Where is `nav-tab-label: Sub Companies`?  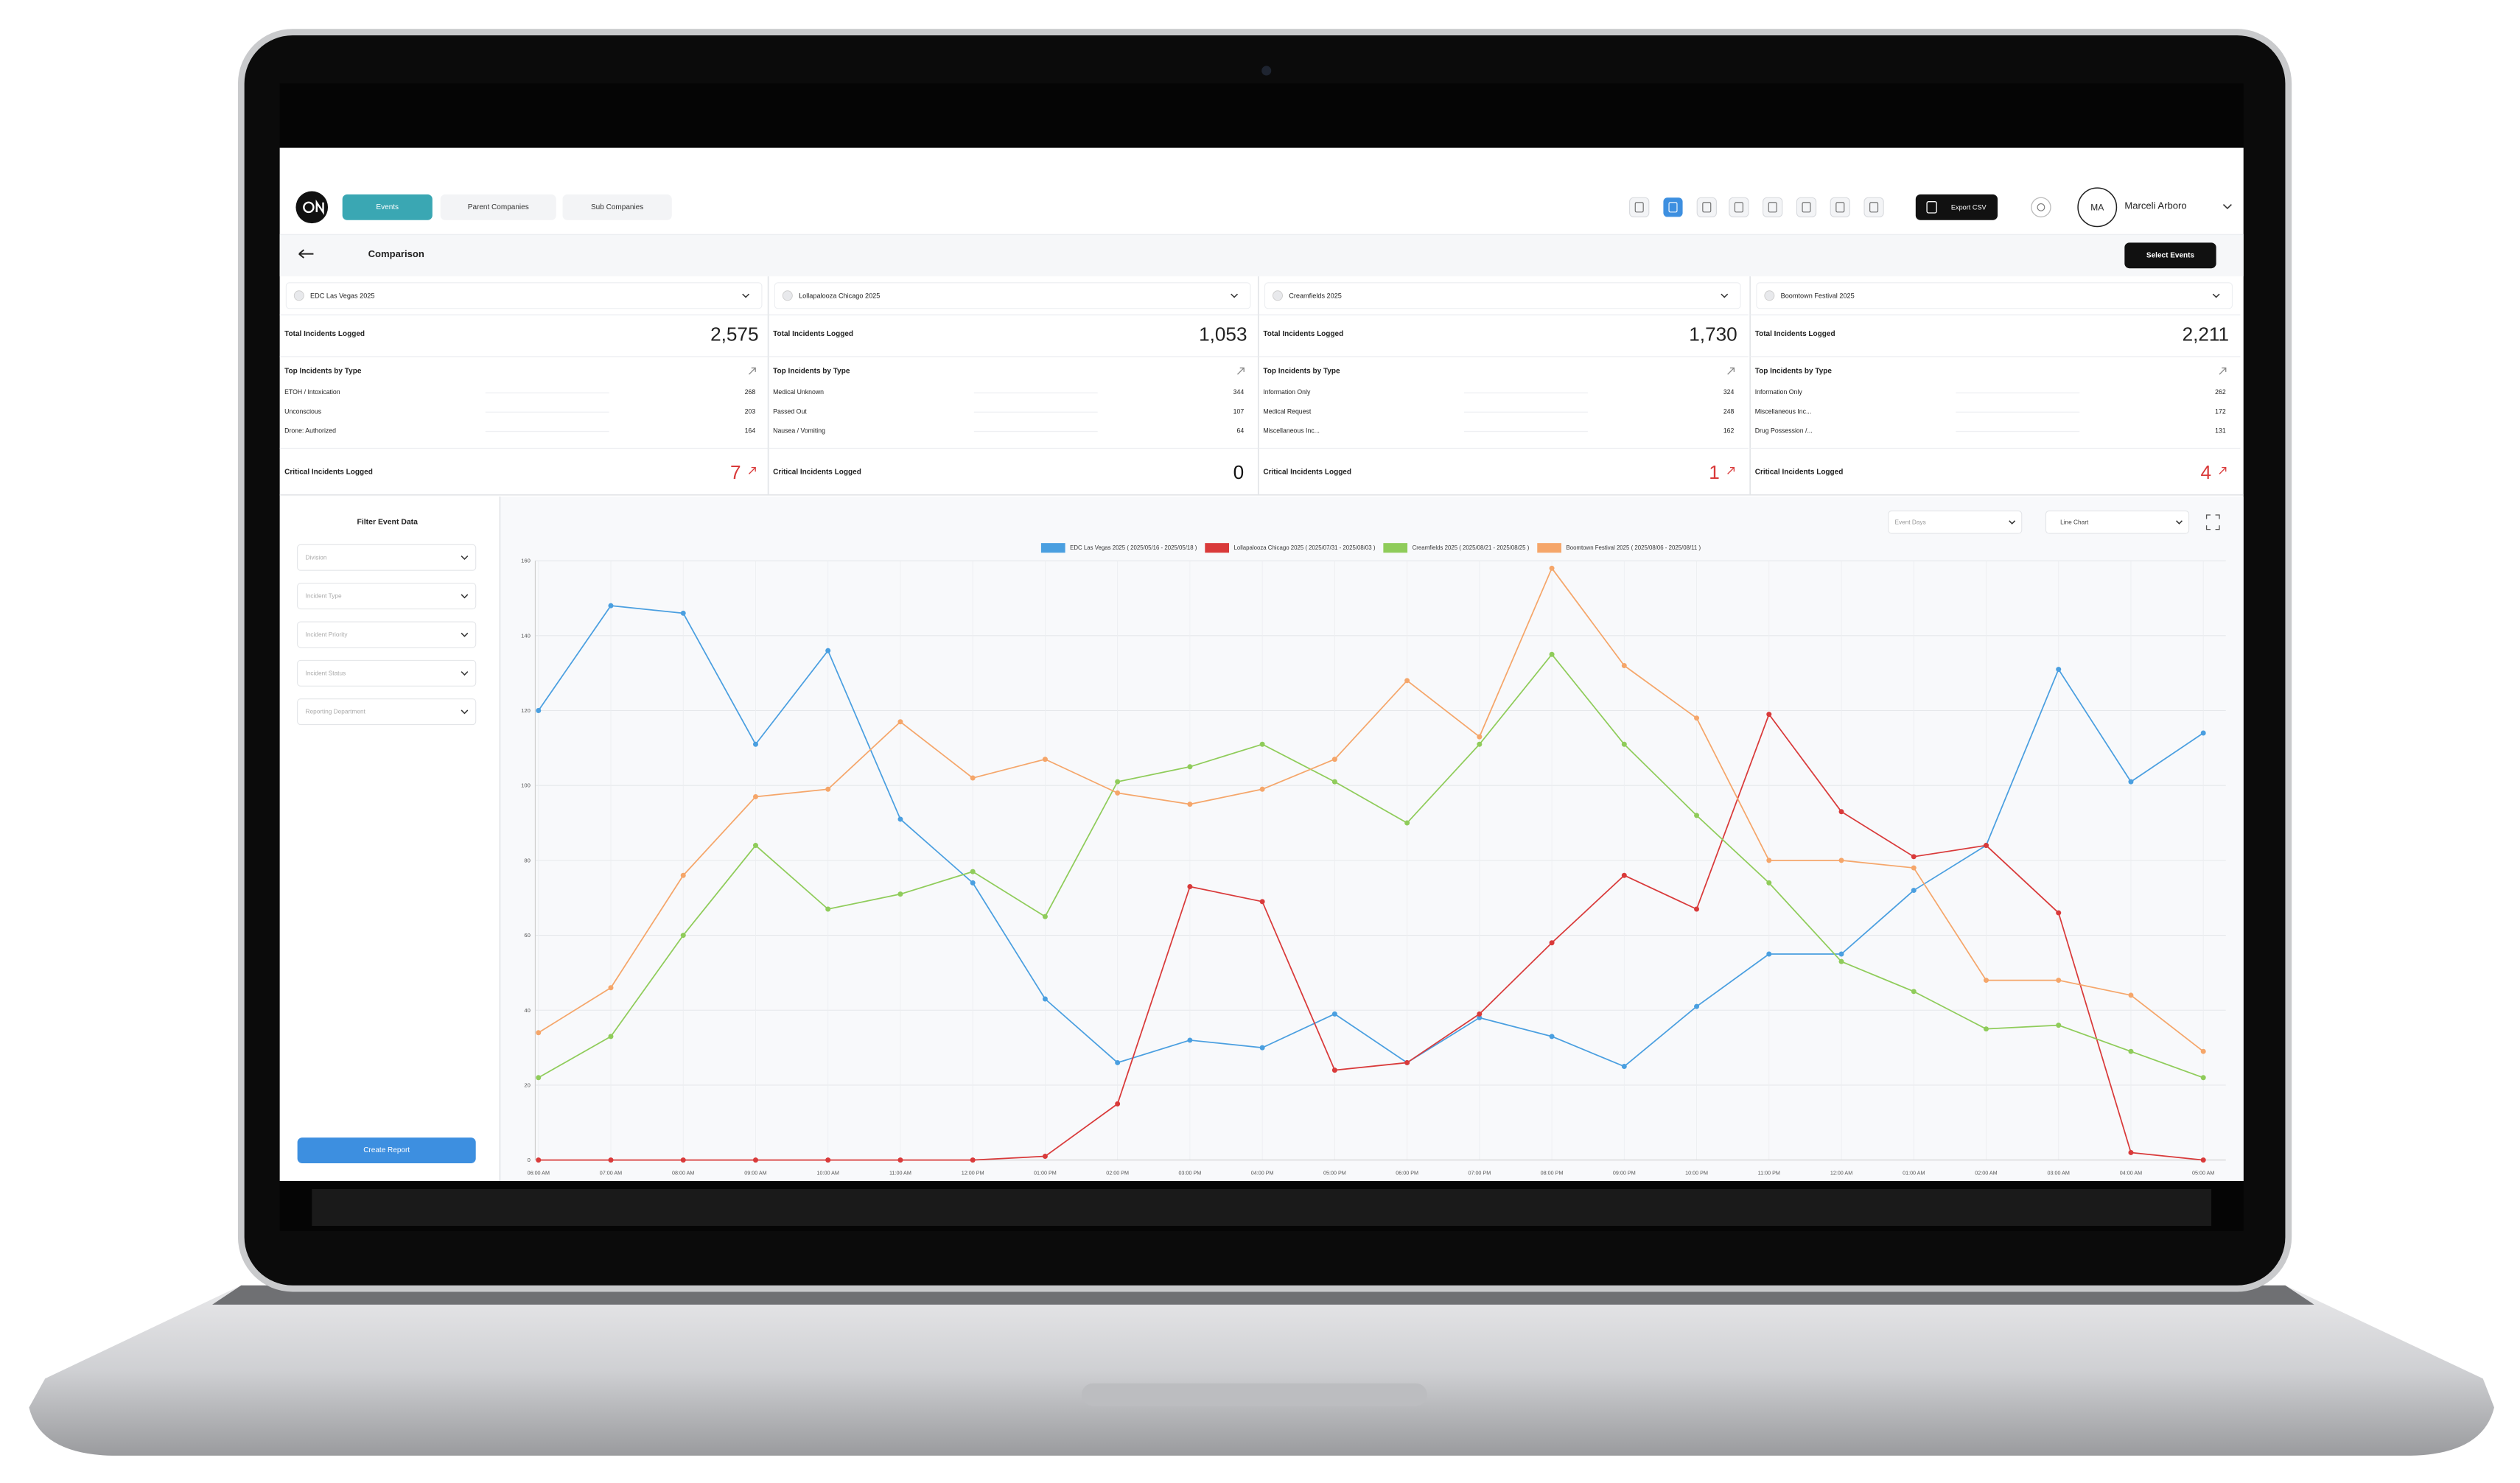
nav-tab-label: Sub Companies is located at coordinates (617, 207).